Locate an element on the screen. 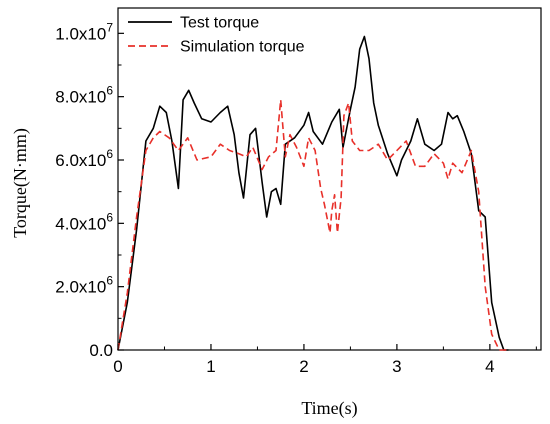  y-axis-label: Torque(N·mm) is located at coordinates (20, 183).